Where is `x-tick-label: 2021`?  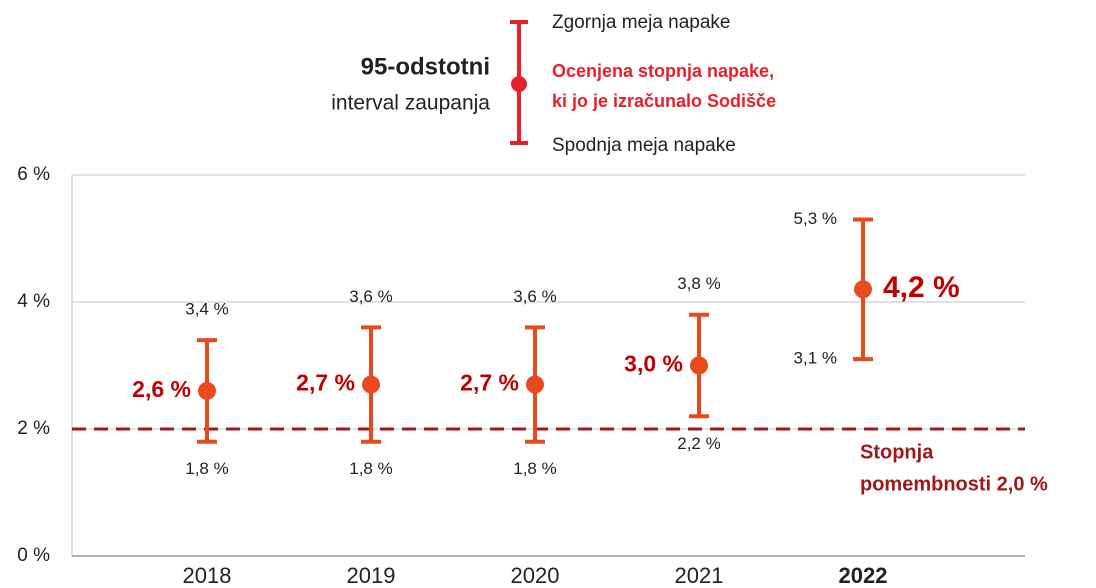
x-tick-label: 2021 is located at coordinates (699, 575).